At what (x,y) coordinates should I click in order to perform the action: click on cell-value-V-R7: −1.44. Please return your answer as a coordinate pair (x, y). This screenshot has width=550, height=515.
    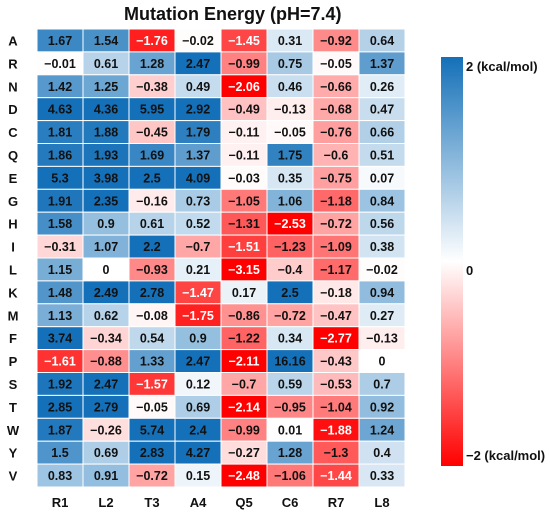
    Looking at the image, I should click on (336, 476).